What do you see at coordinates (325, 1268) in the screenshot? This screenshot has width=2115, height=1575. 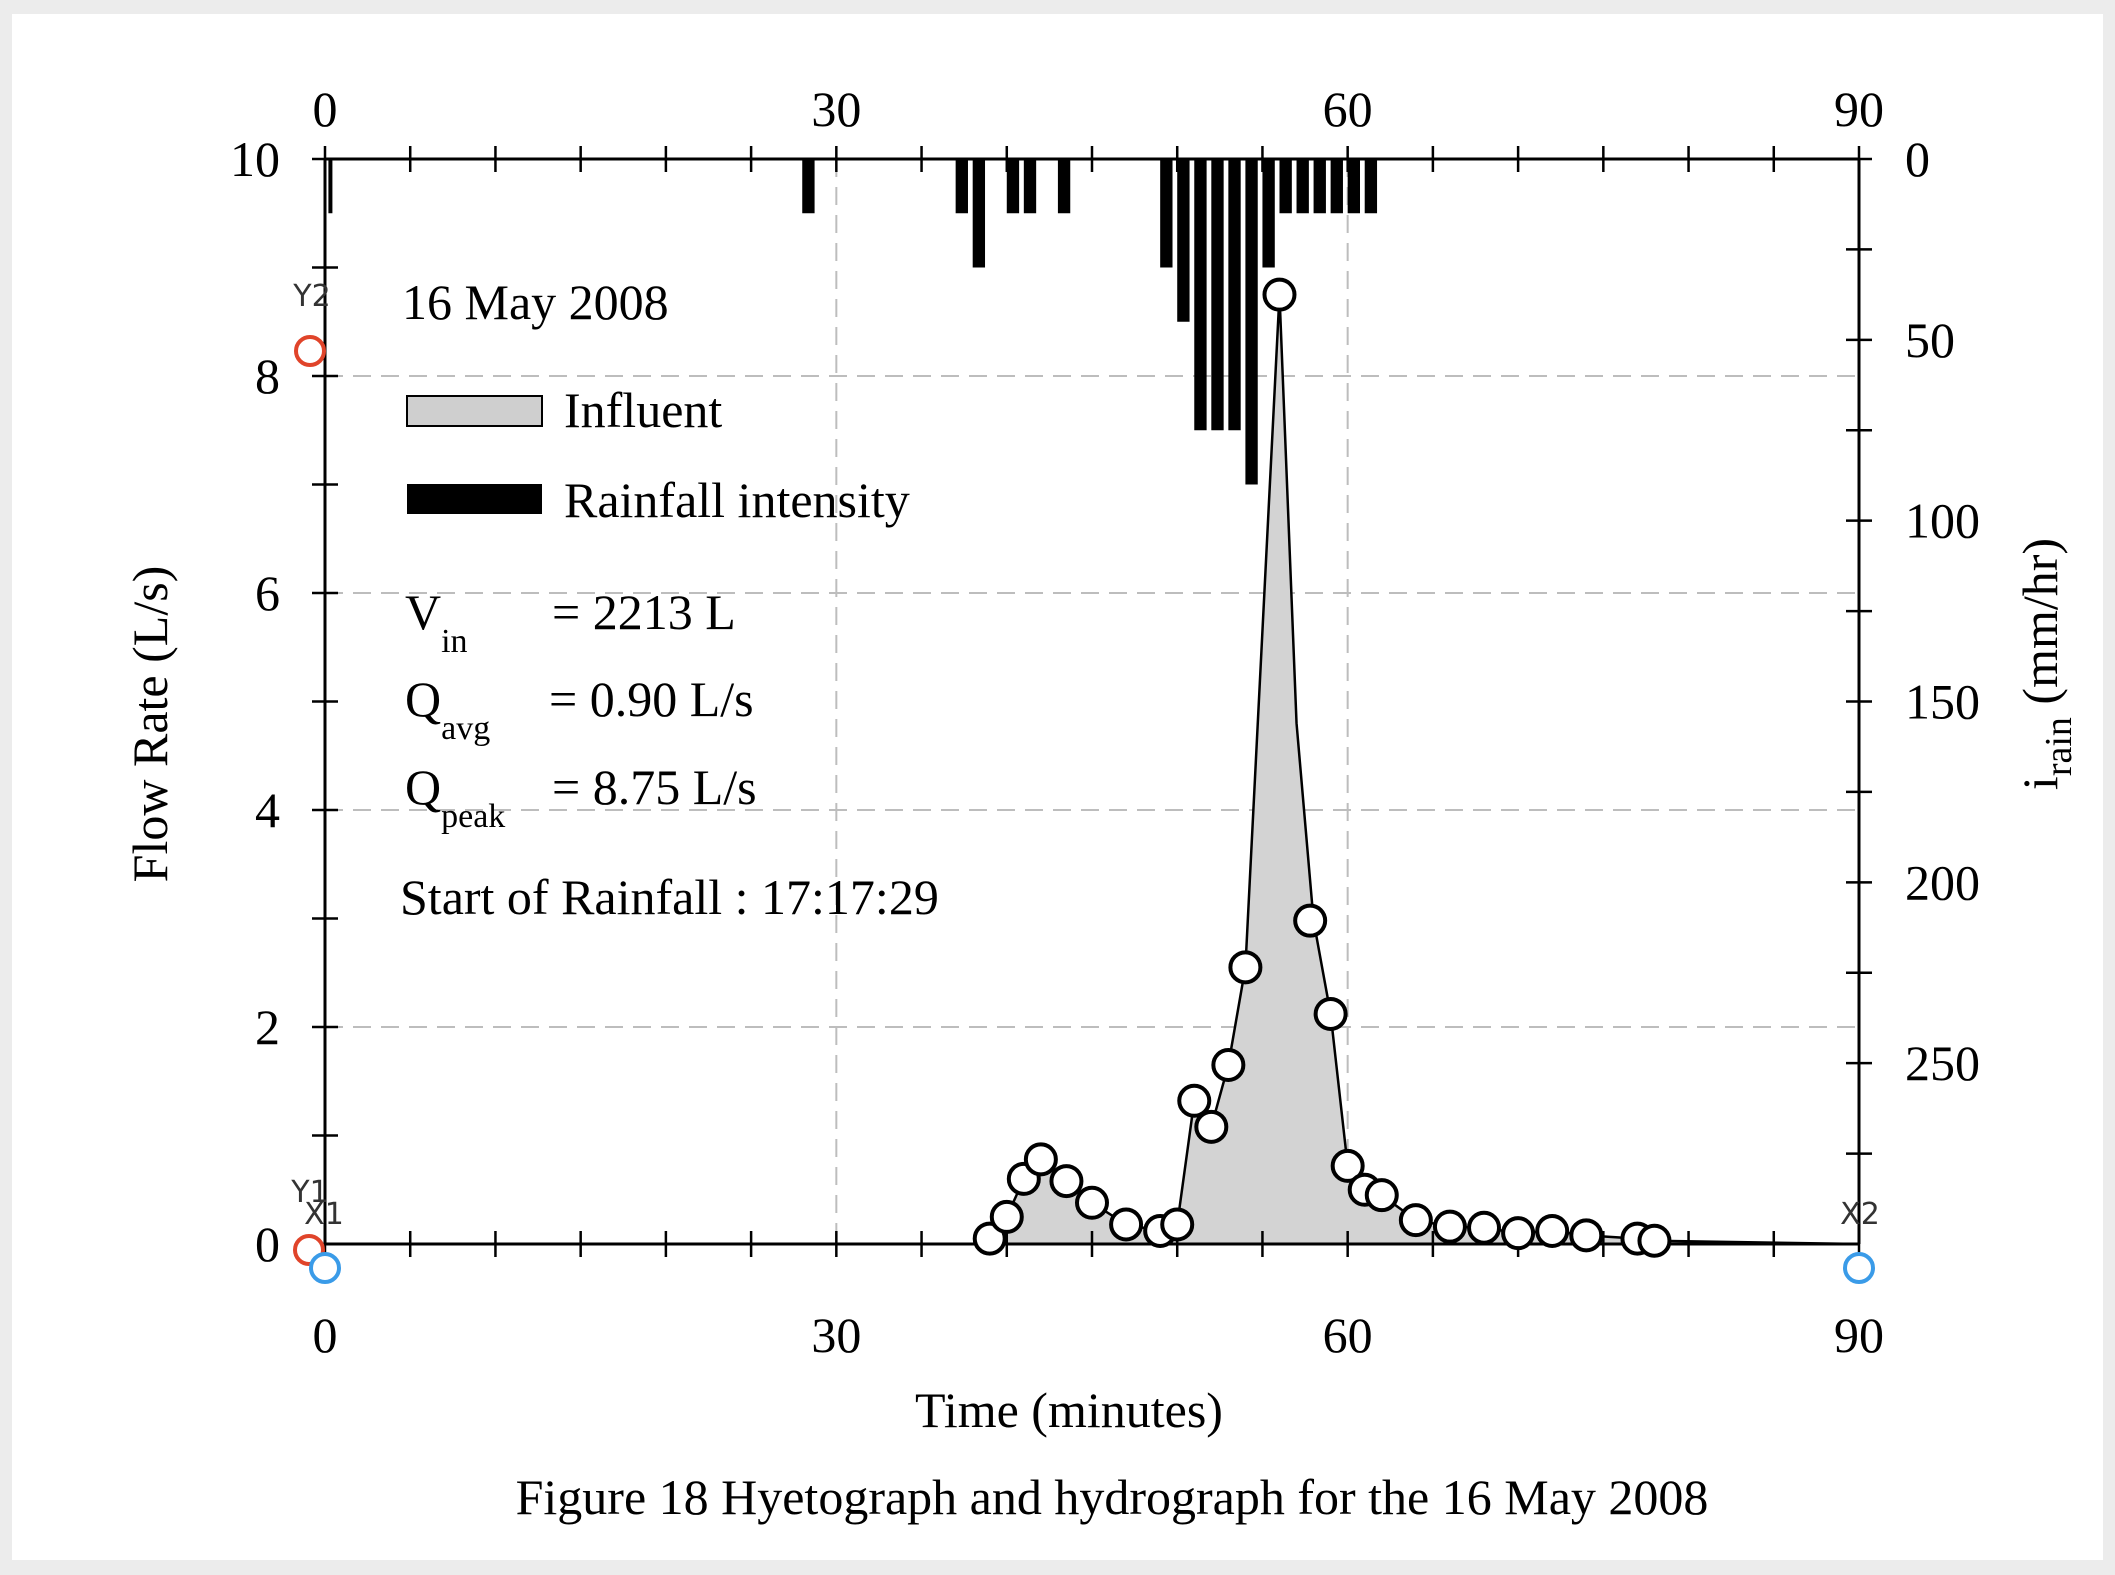 I see `calib-marker-x1` at bounding box center [325, 1268].